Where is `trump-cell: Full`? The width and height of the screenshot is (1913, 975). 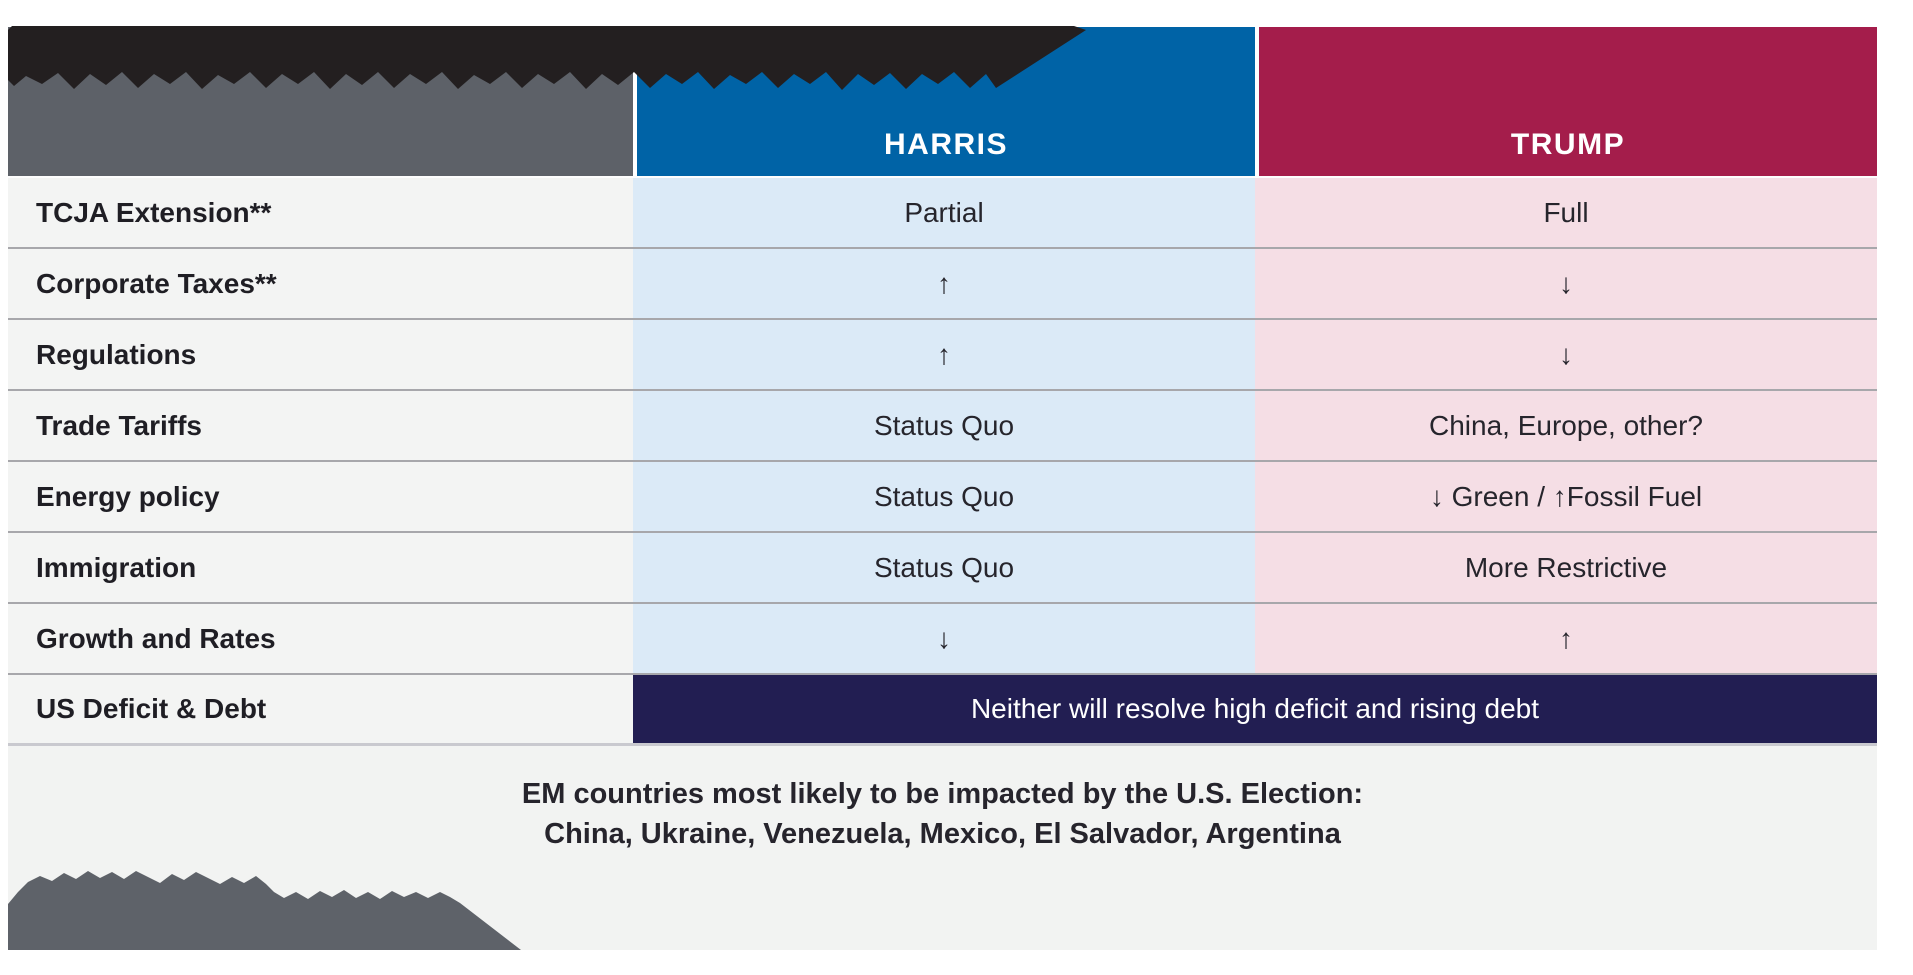 trump-cell: Full is located at coordinates (1566, 212).